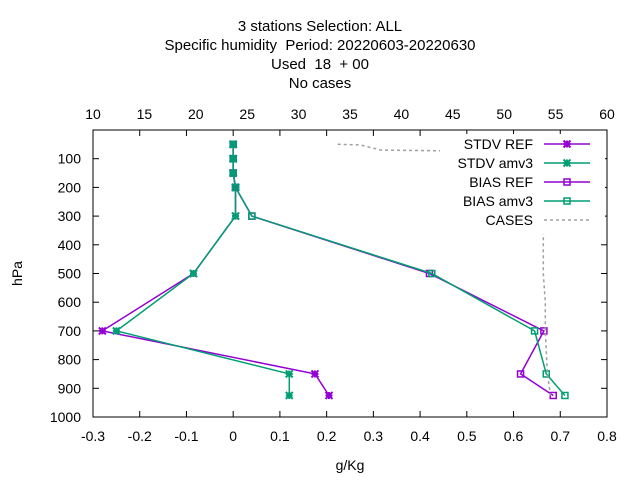 This screenshot has width=640, height=480. What do you see at coordinates (498, 144) in the screenshot?
I see `legend-label-0: STDV REF` at bounding box center [498, 144].